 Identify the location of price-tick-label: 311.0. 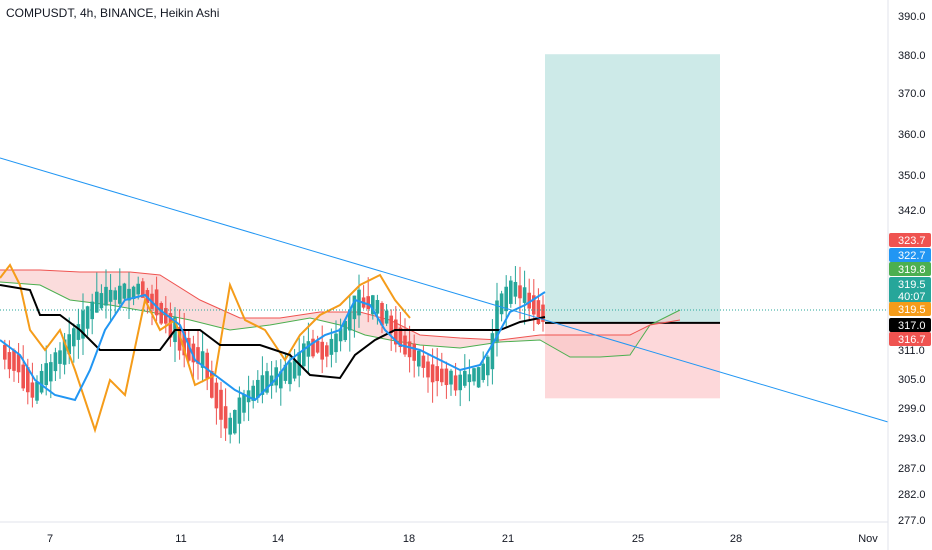
(911, 351).